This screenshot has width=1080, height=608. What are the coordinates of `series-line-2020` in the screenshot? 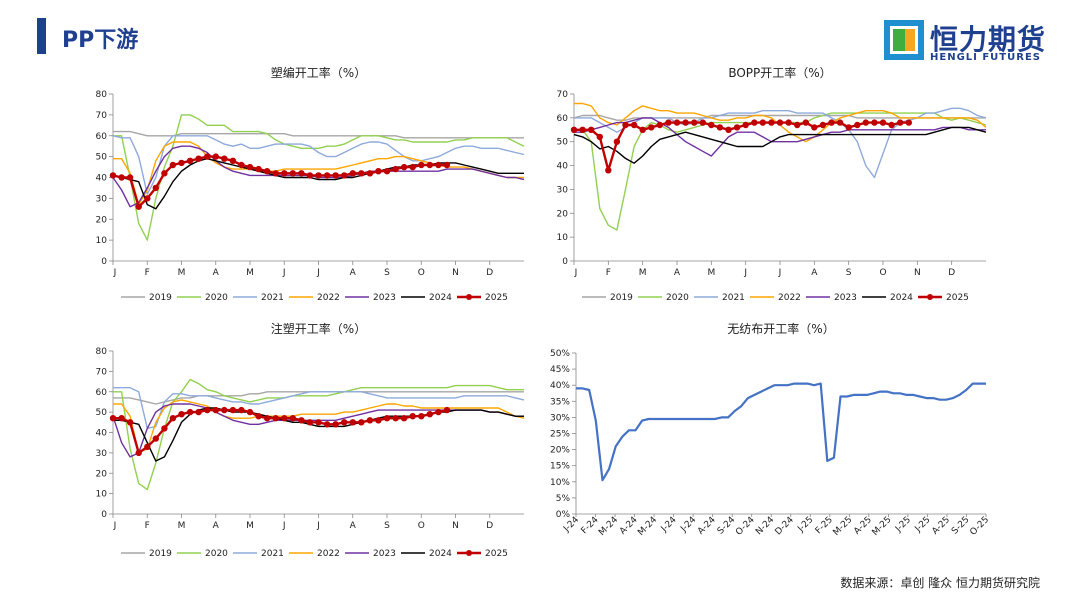 It's located at (318, 434).